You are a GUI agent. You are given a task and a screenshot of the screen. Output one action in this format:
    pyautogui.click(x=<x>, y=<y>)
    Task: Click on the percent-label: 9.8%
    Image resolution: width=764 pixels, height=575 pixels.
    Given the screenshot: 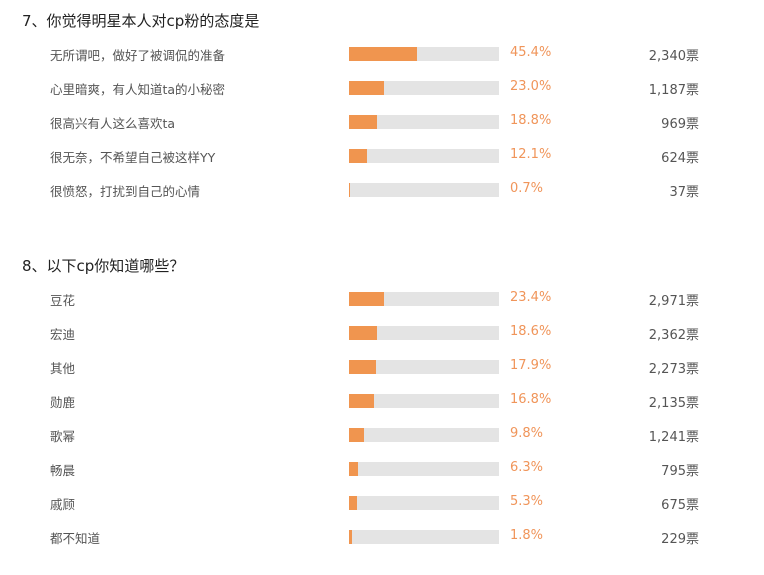 What is the action you would take?
    pyautogui.click(x=527, y=433)
    